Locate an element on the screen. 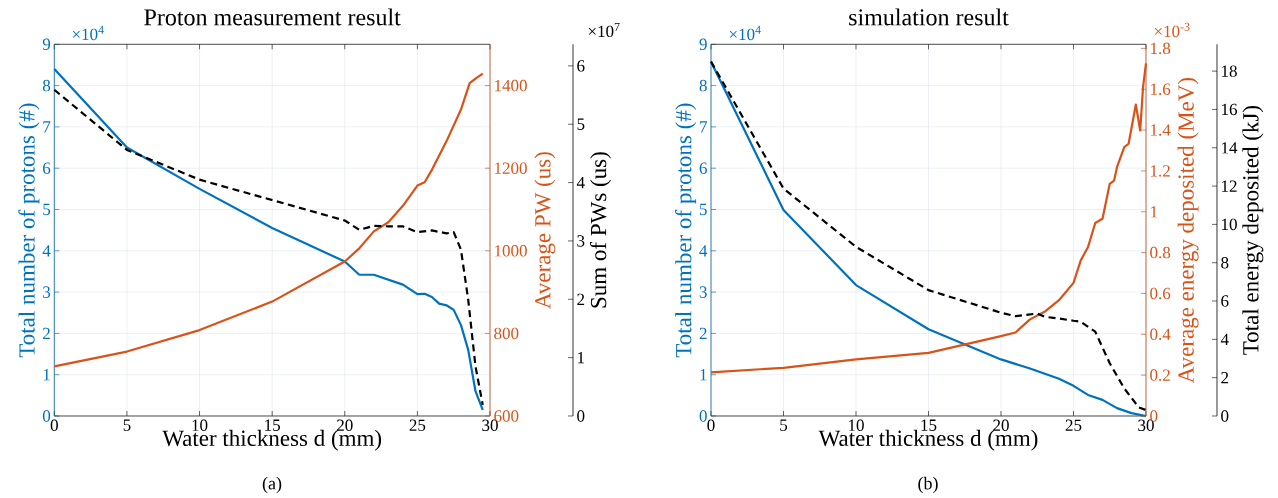 The width and height of the screenshot is (1278, 498). y2-tick-label: 0.4 is located at coordinates (1160, 334).